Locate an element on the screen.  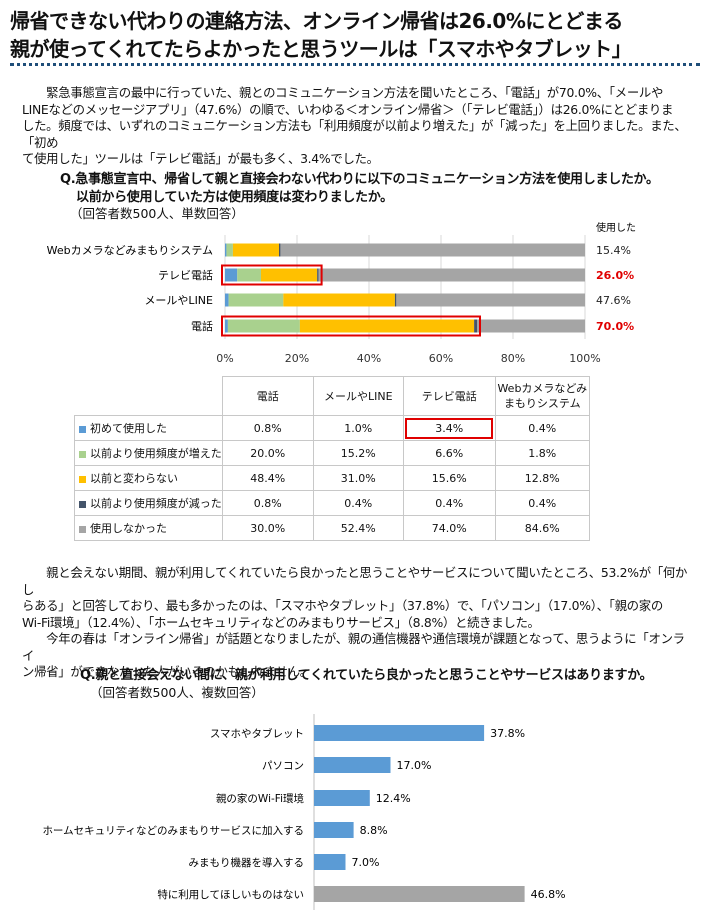
category-label: スマホやタブレット is located at coordinates (257, 733).